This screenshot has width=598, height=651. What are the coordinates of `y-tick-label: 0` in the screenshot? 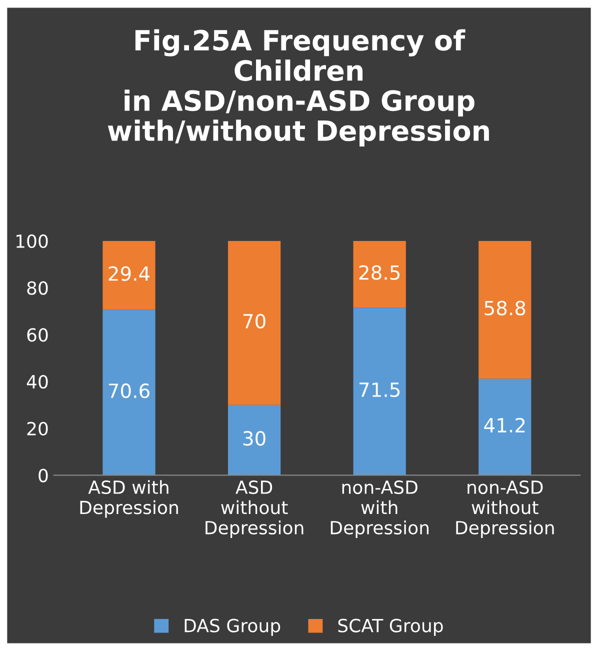 It's located at (43, 475).